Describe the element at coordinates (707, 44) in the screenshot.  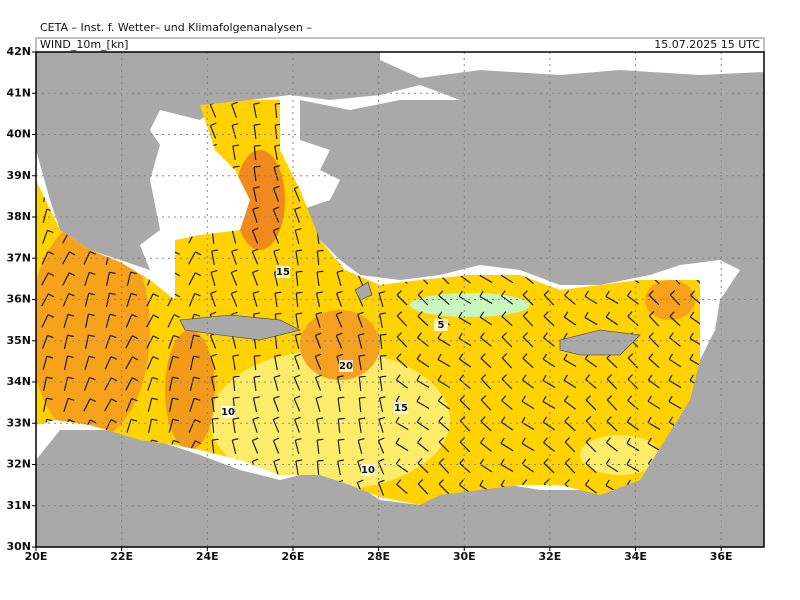
I see `valid-time: 15.07.2025 15 UTC` at that location.